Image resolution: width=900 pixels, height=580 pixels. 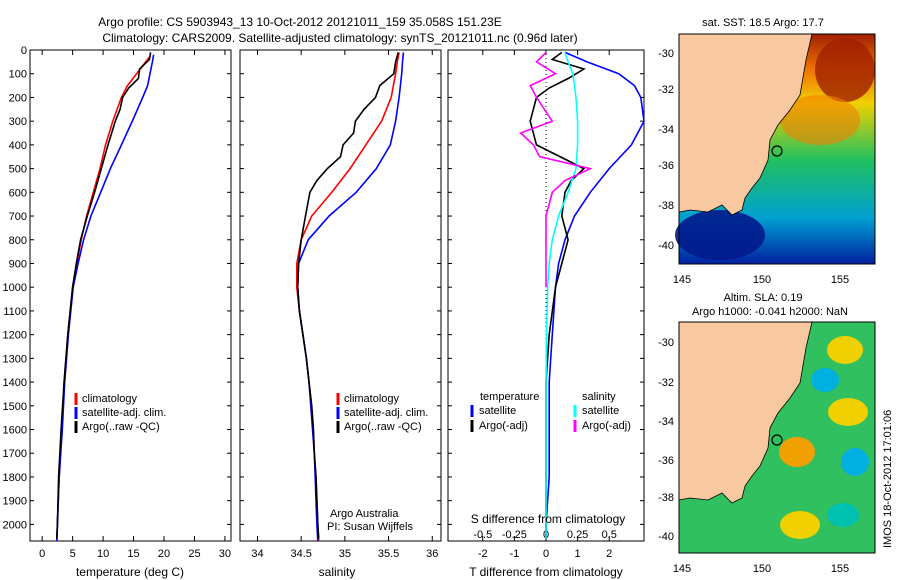 I want to click on x-tick-label: 15, so click(x=133, y=554).